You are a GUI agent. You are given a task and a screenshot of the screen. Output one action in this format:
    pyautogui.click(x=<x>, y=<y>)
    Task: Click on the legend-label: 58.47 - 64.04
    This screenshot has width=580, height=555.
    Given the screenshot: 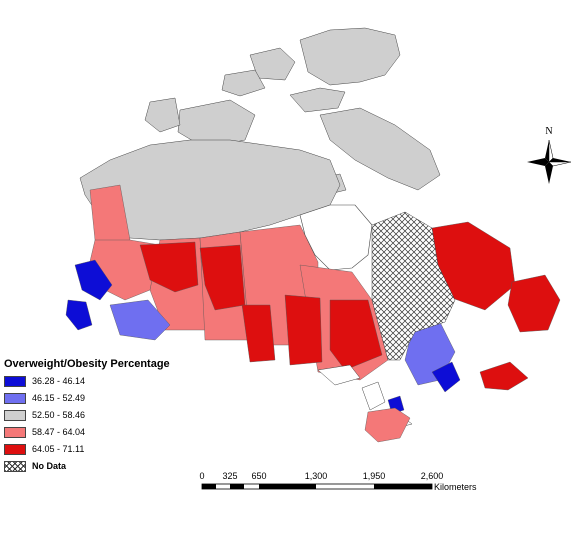 What is the action you would take?
    pyautogui.click(x=59, y=432)
    